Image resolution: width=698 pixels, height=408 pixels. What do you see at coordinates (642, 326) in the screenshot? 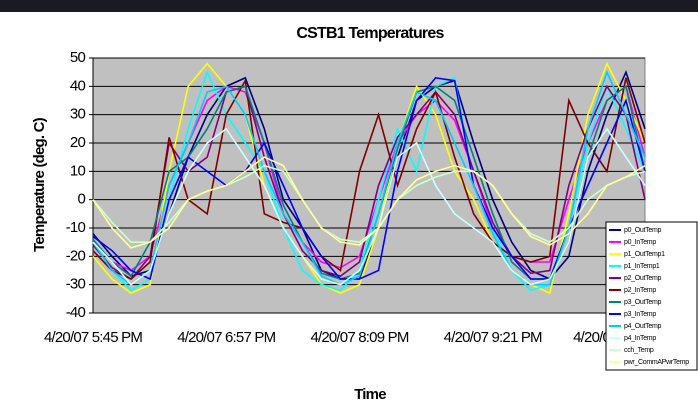
I see `legend-label: p4_OutTemp` at bounding box center [642, 326].